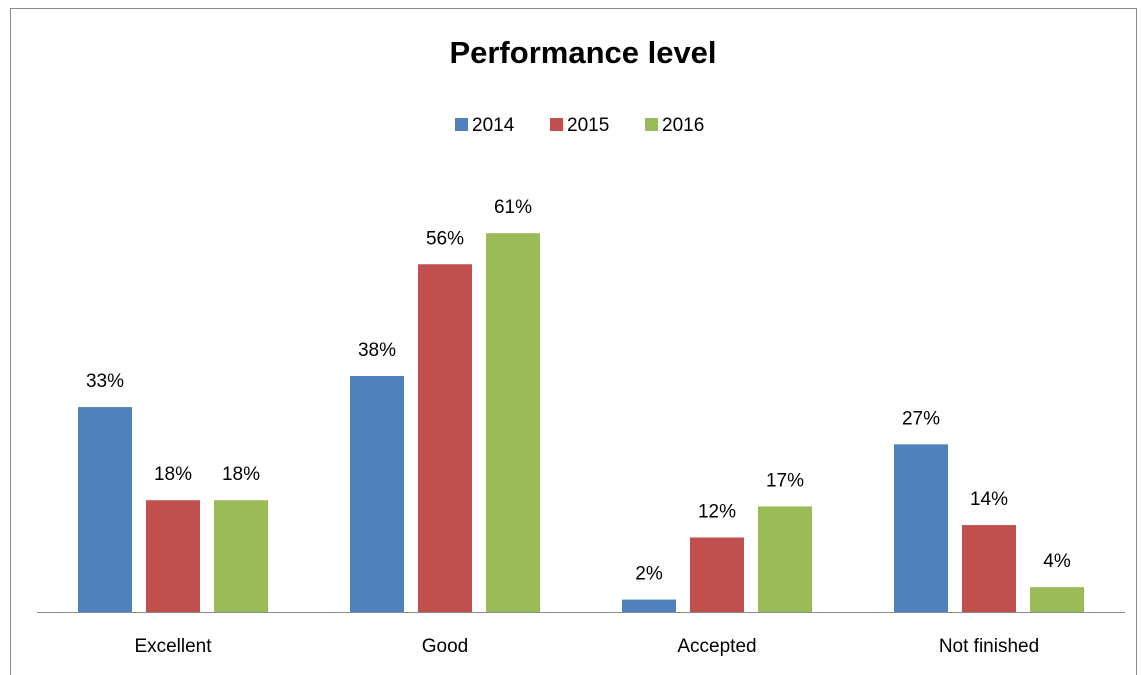 This screenshot has height=675, width=1147. I want to click on legend-label: 2015, so click(588, 125).